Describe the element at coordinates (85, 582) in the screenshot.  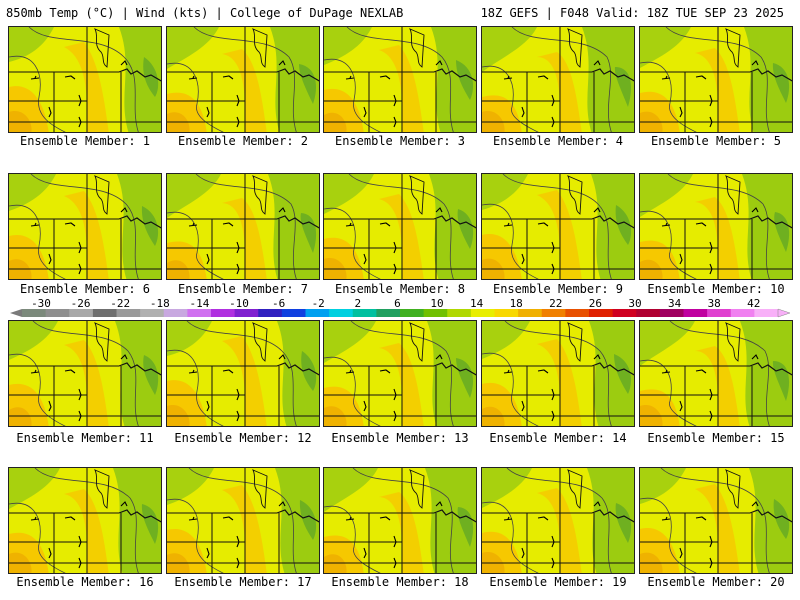
I see `ensemble-member-label: Ensemble Member: 16` at that location.